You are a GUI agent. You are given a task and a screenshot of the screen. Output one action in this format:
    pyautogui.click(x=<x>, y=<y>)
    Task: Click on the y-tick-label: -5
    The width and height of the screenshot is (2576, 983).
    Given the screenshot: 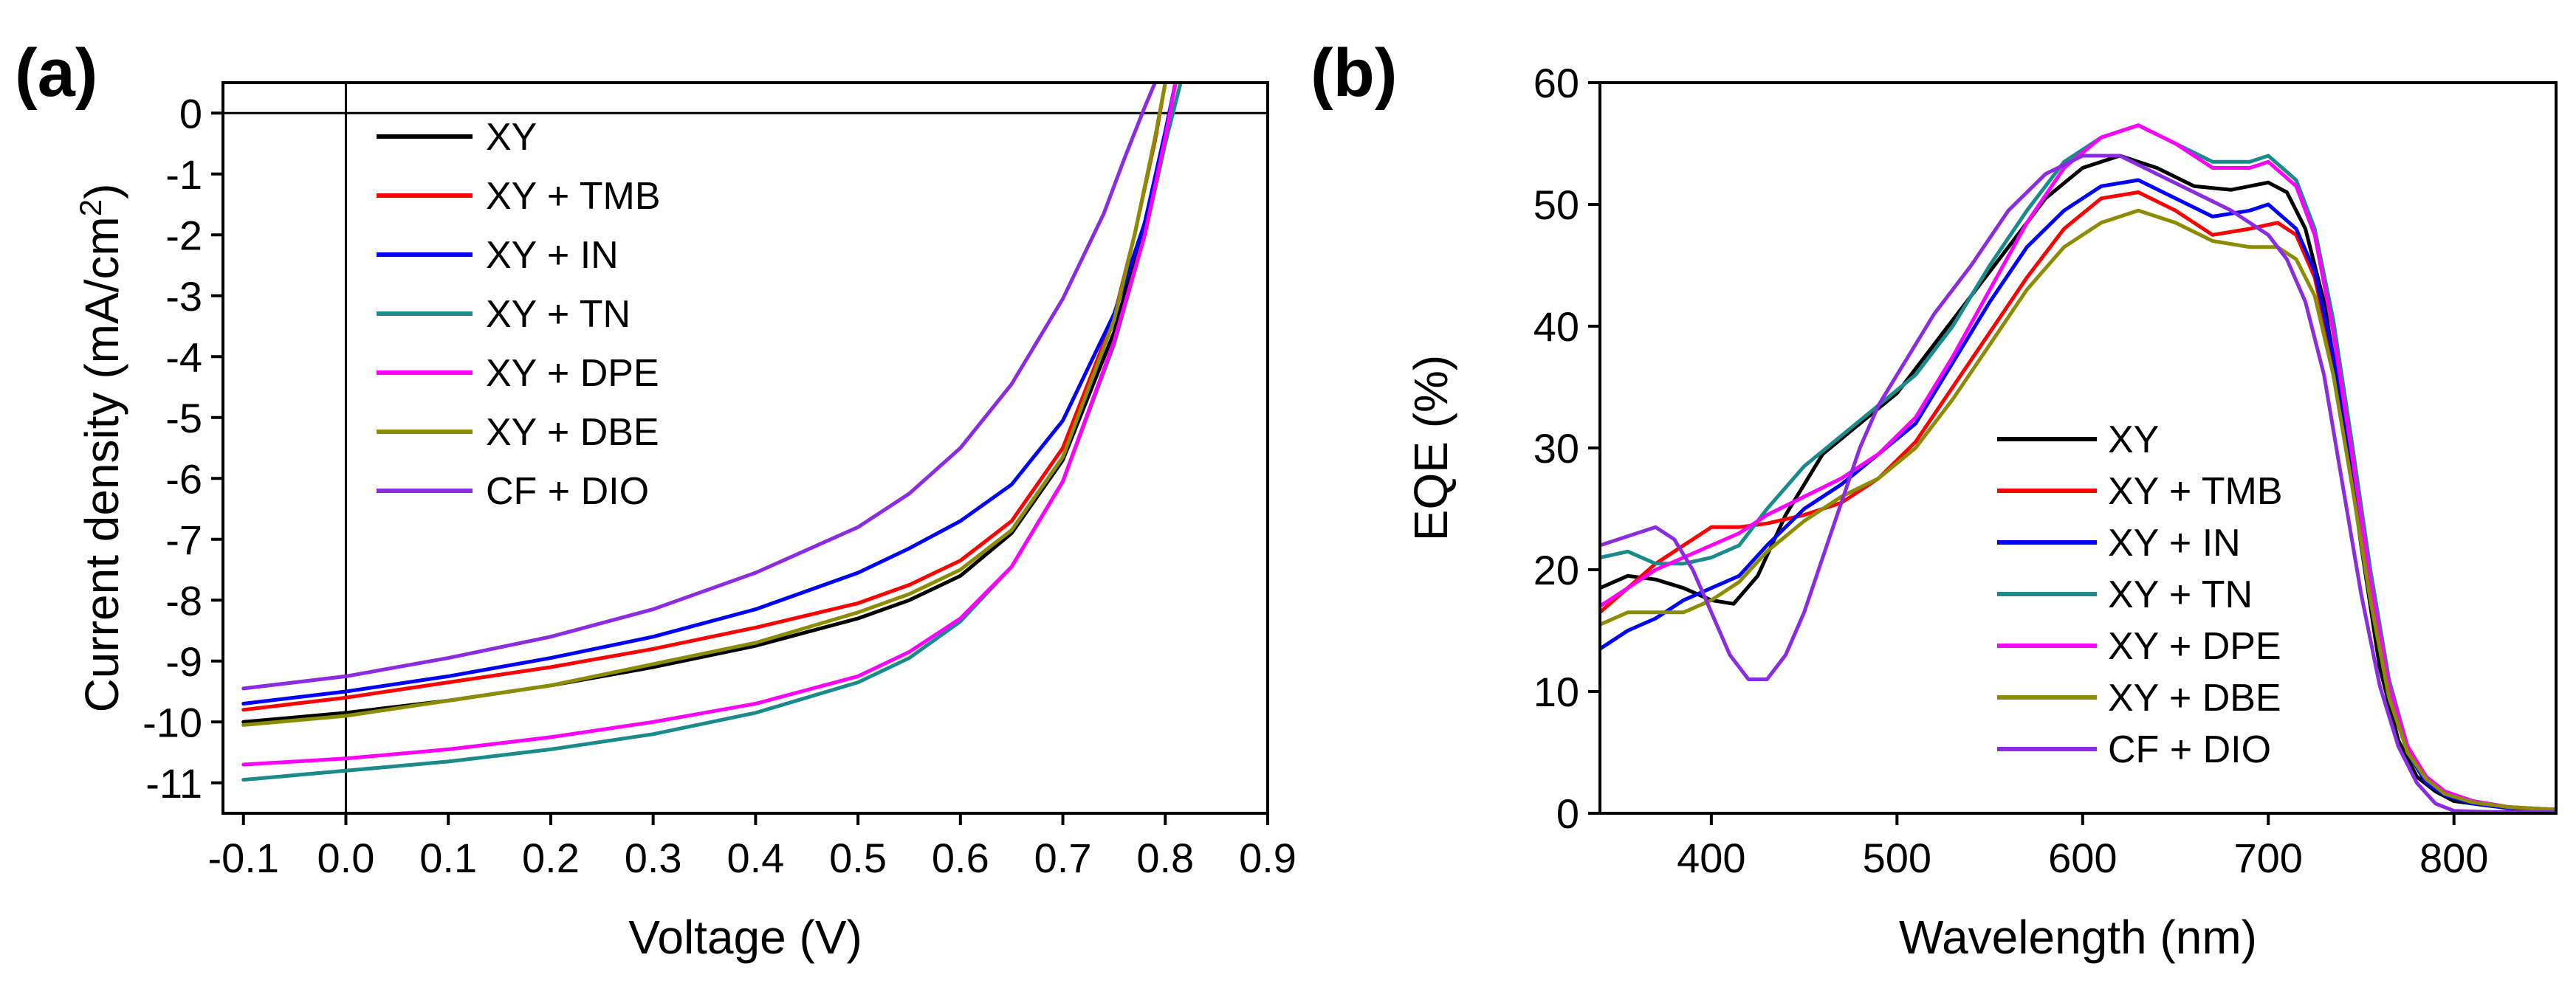 What is the action you would take?
    pyautogui.click(x=183, y=418)
    